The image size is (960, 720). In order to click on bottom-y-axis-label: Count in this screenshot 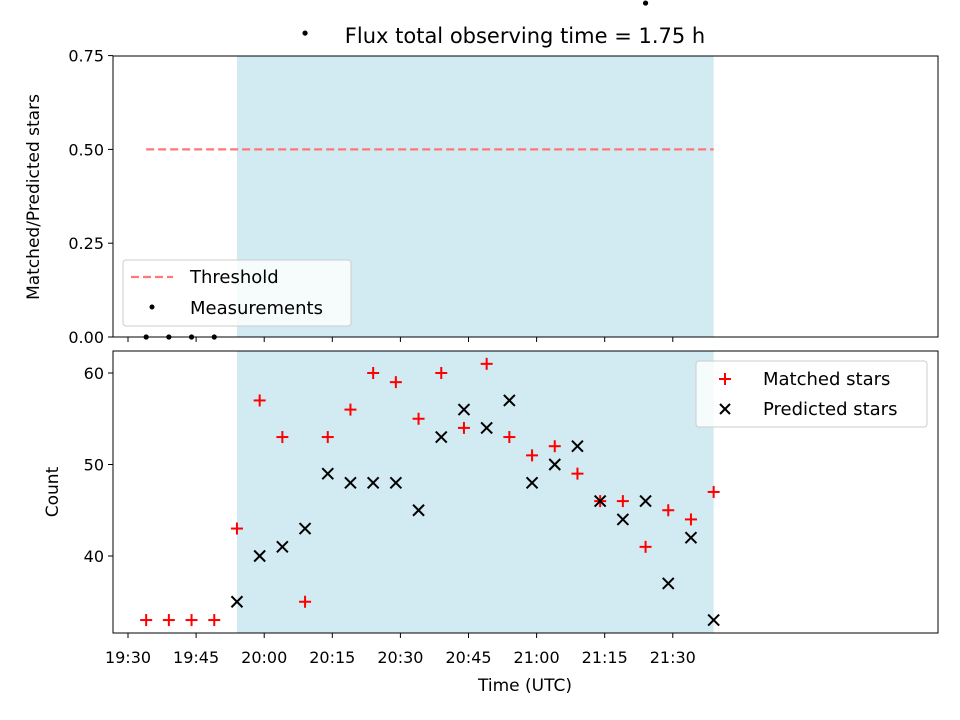, I will do `click(53, 491)`.